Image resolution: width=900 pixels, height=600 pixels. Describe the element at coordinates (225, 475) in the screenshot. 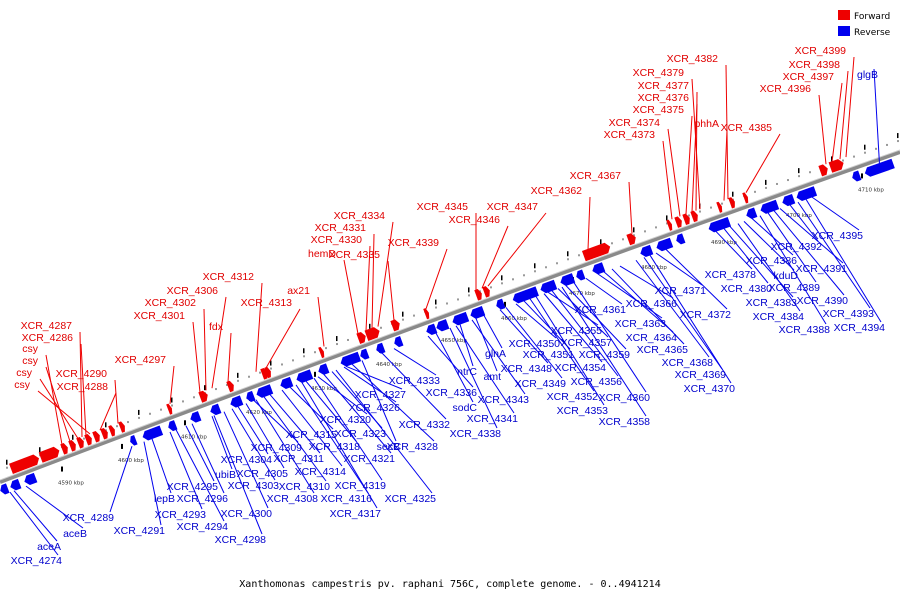

I see `reverse-gene-label: ubiB` at that location.